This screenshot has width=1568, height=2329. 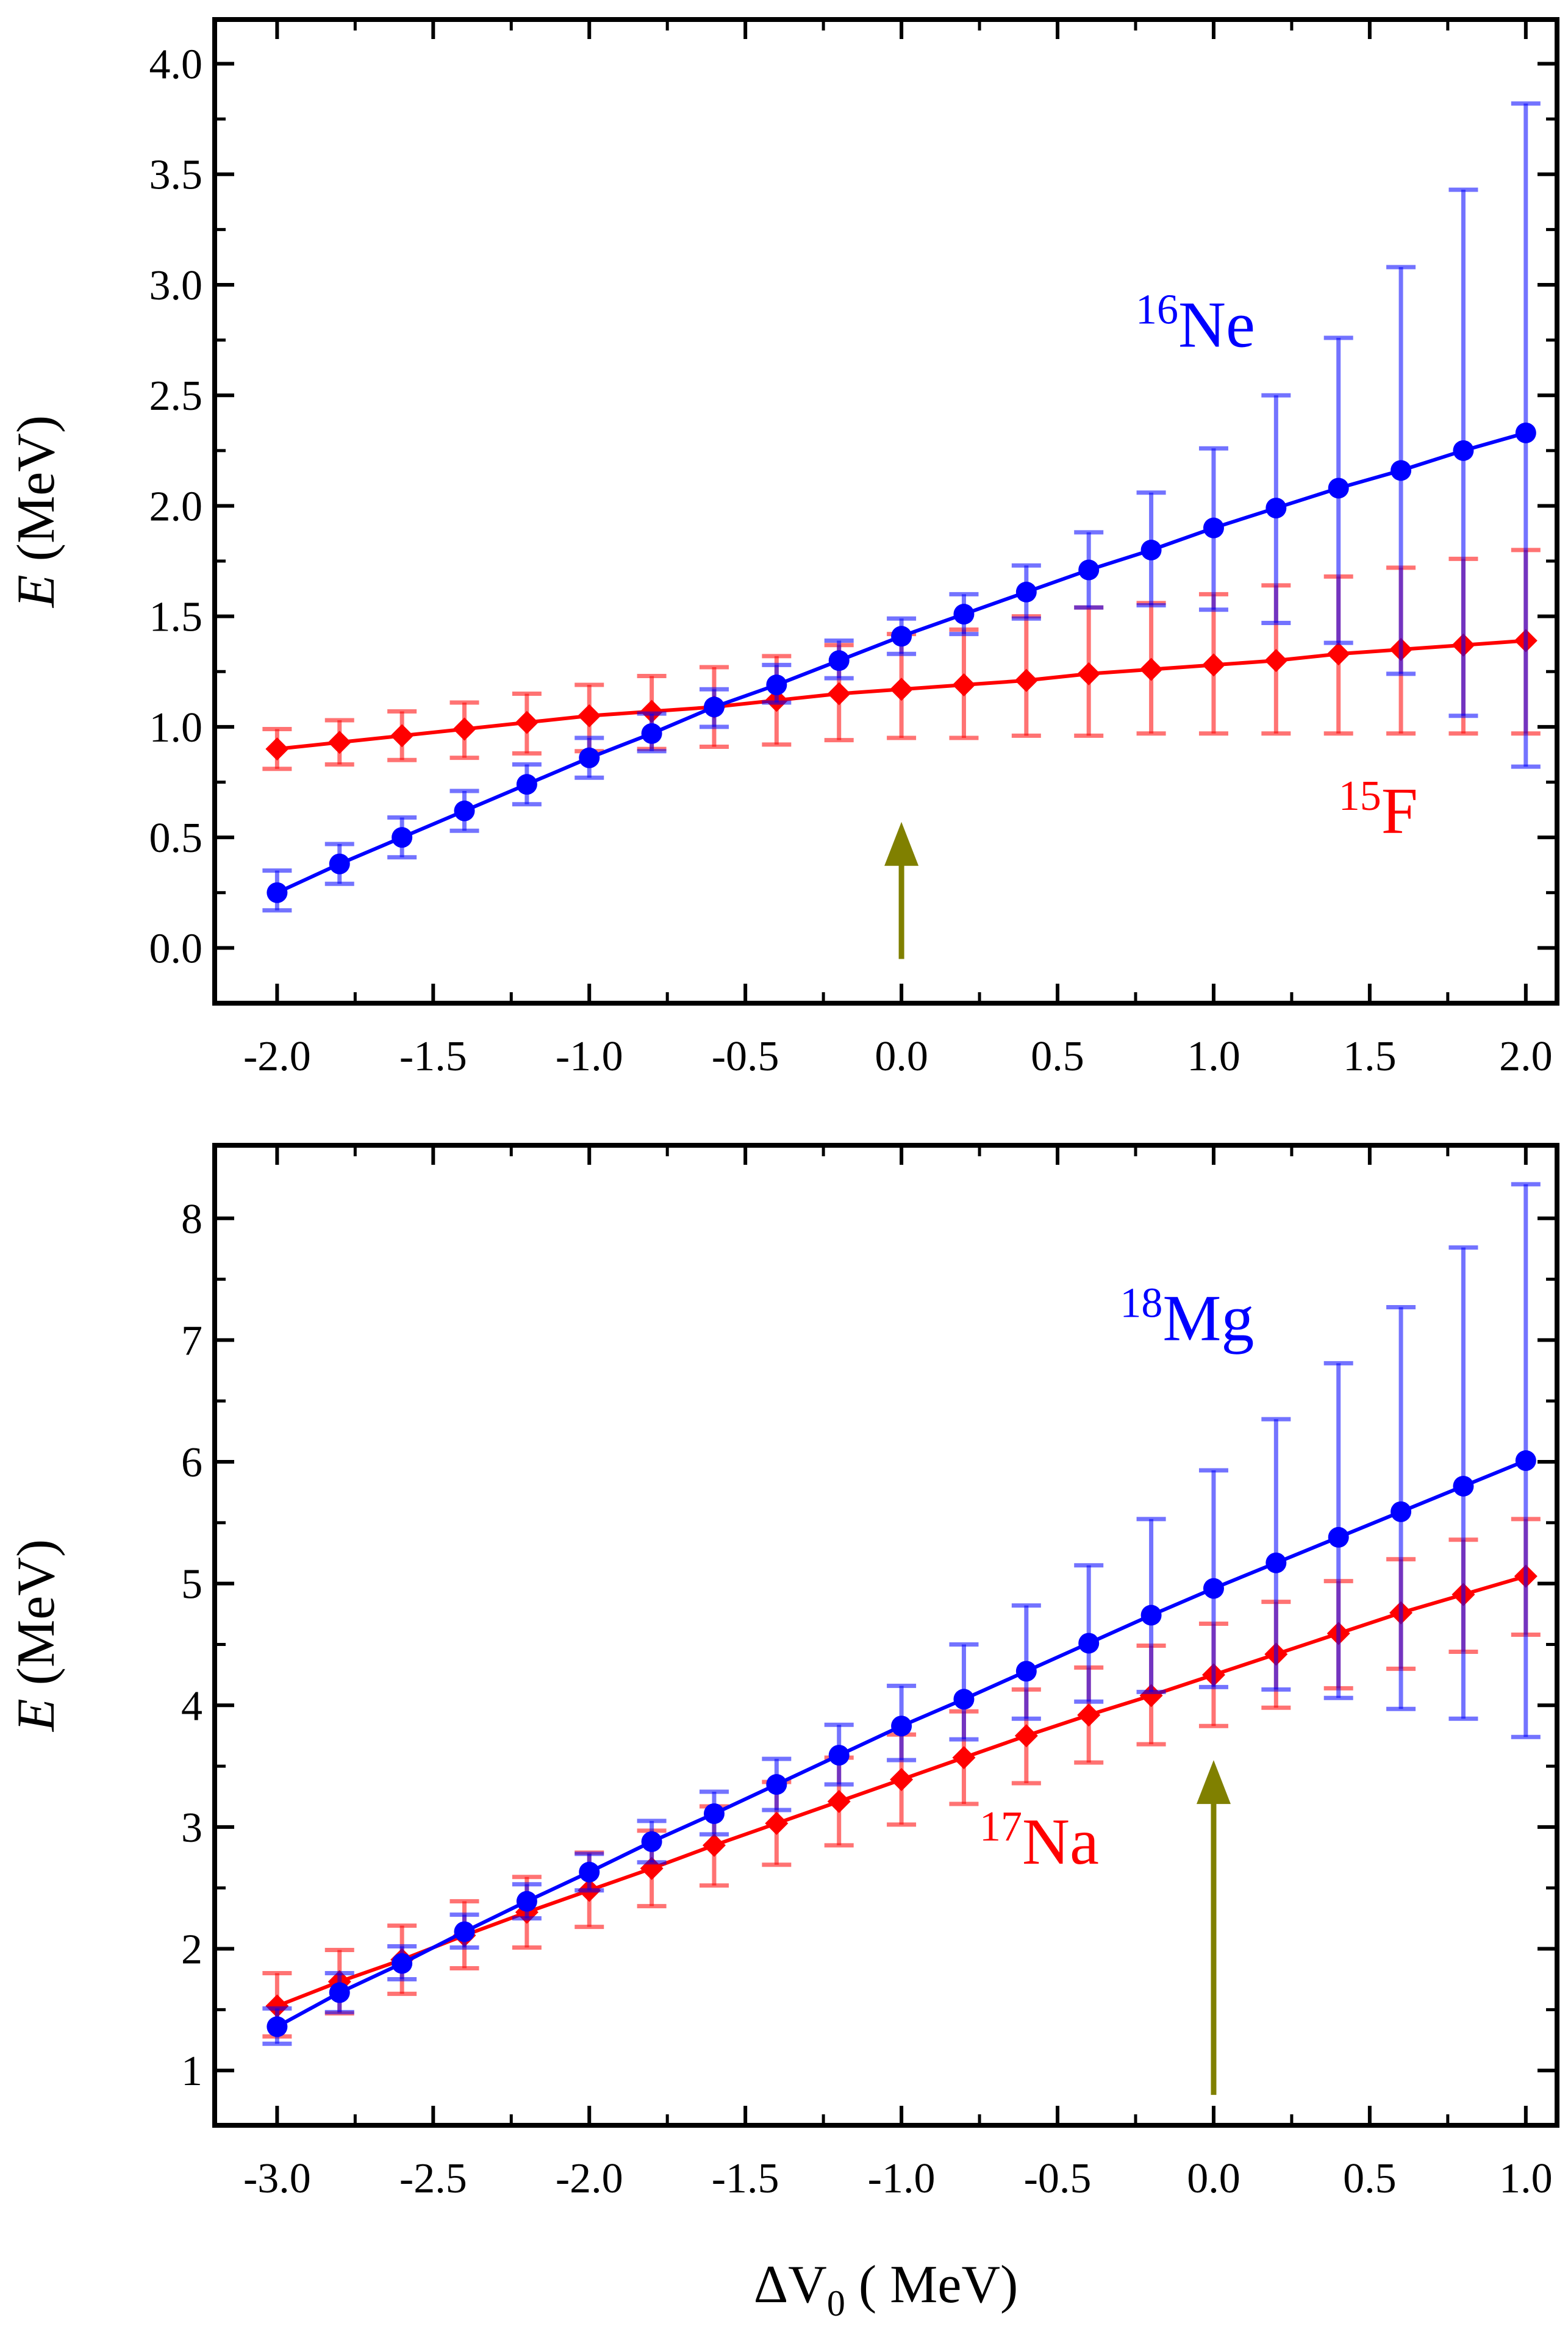 I want to click on top-ylabel: E (MeV), so click(x=36, y=512).